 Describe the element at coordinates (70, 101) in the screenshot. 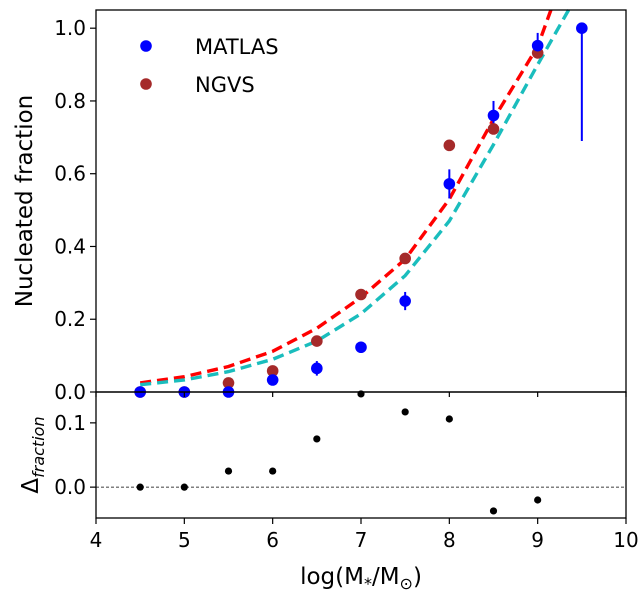

I see `y-tick-label: 0.8` at that location.